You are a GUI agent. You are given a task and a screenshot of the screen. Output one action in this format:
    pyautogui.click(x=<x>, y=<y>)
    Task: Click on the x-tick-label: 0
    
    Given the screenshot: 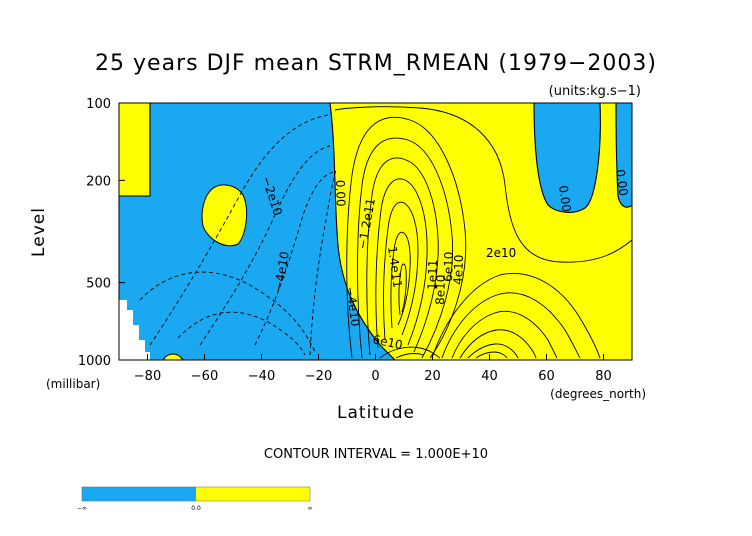 What is the action you would take?
    pyautogui.click(x=375, y=376)
    